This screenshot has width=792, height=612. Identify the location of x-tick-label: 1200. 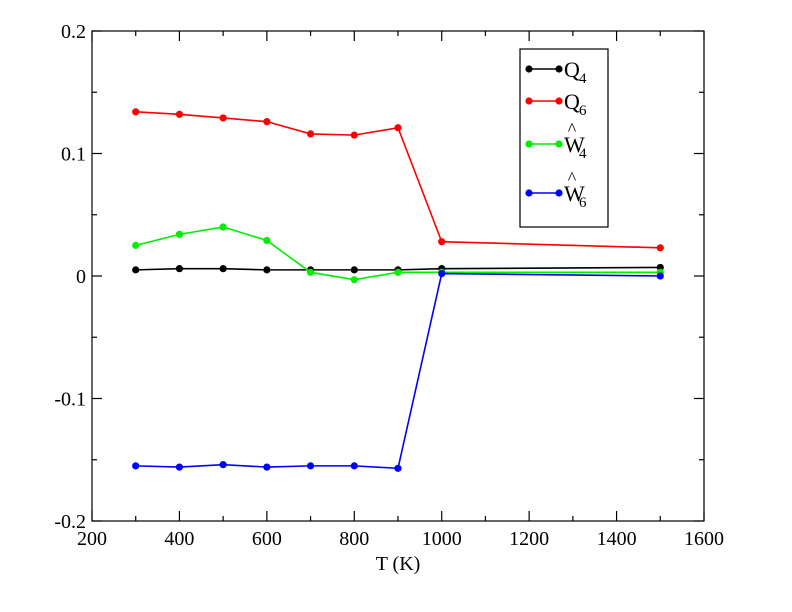
(529, 539).